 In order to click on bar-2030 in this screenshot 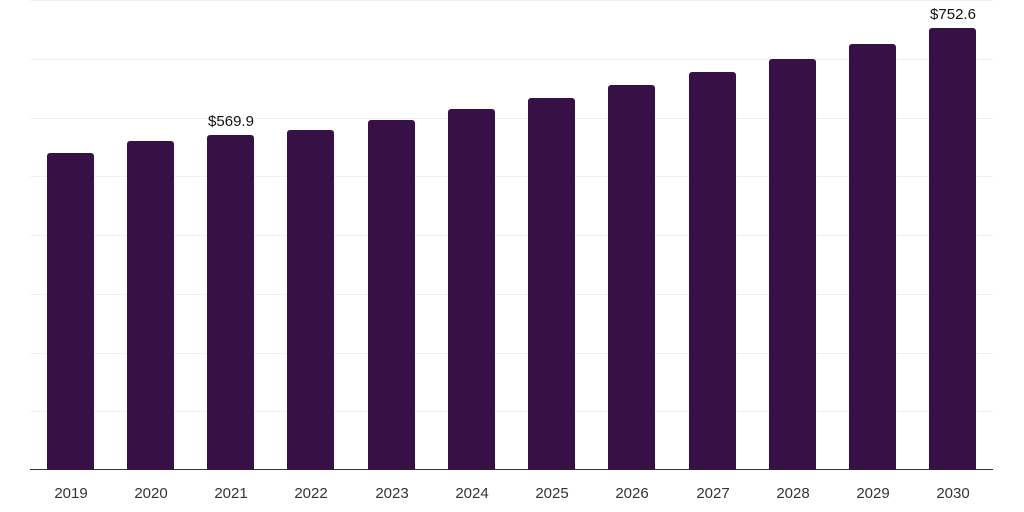, I will do `click(952, 249)`.